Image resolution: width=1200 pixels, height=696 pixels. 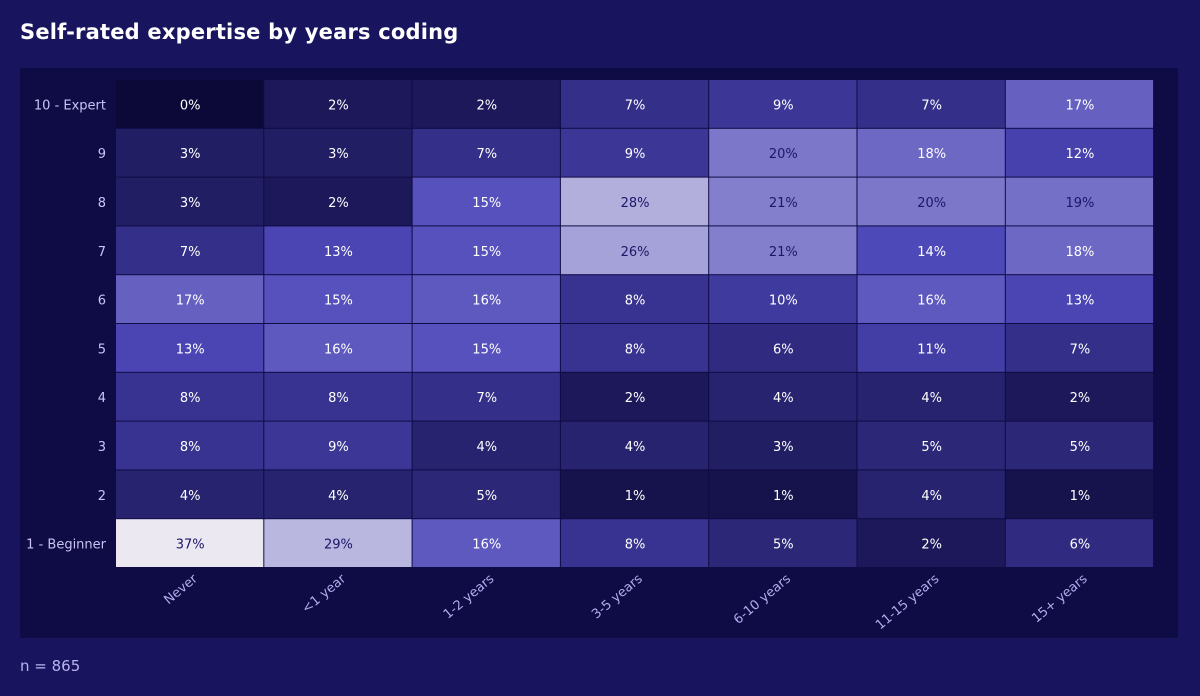 What do you see at coordinates (617, 596) in the screenshot?
I see `column-label: 3-5 years` at bounding box center [617, 596].